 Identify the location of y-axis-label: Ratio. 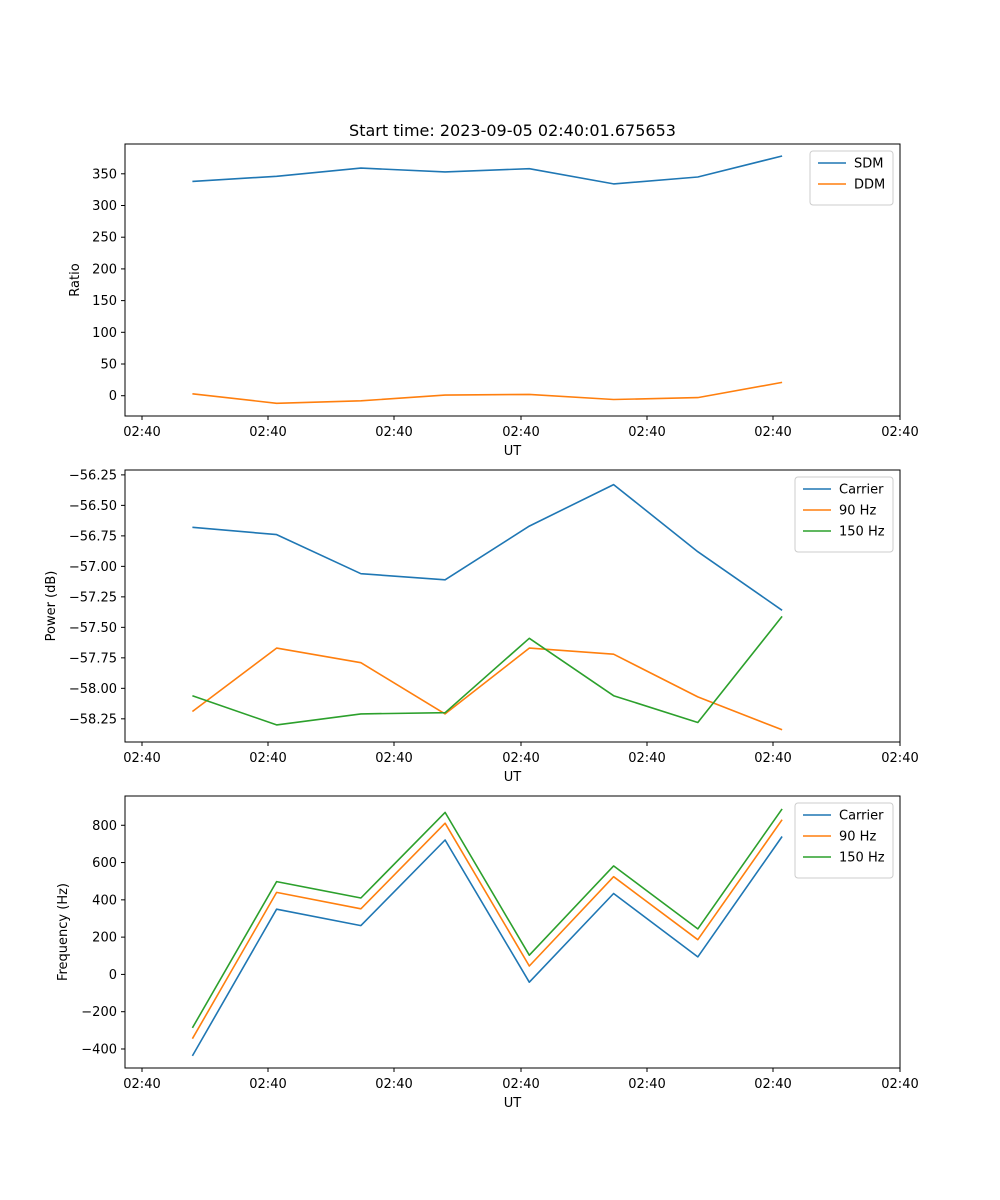
(75, 279).